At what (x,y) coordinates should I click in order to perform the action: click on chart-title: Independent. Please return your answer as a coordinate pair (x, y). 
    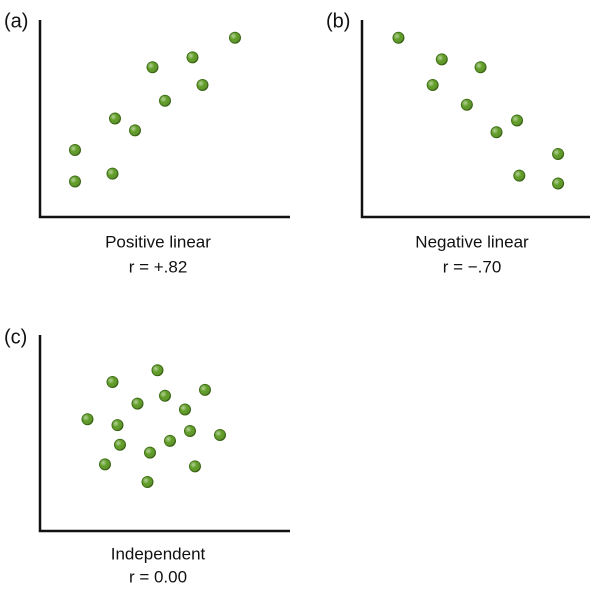
    Looking at the image, I should click on (158, 553).